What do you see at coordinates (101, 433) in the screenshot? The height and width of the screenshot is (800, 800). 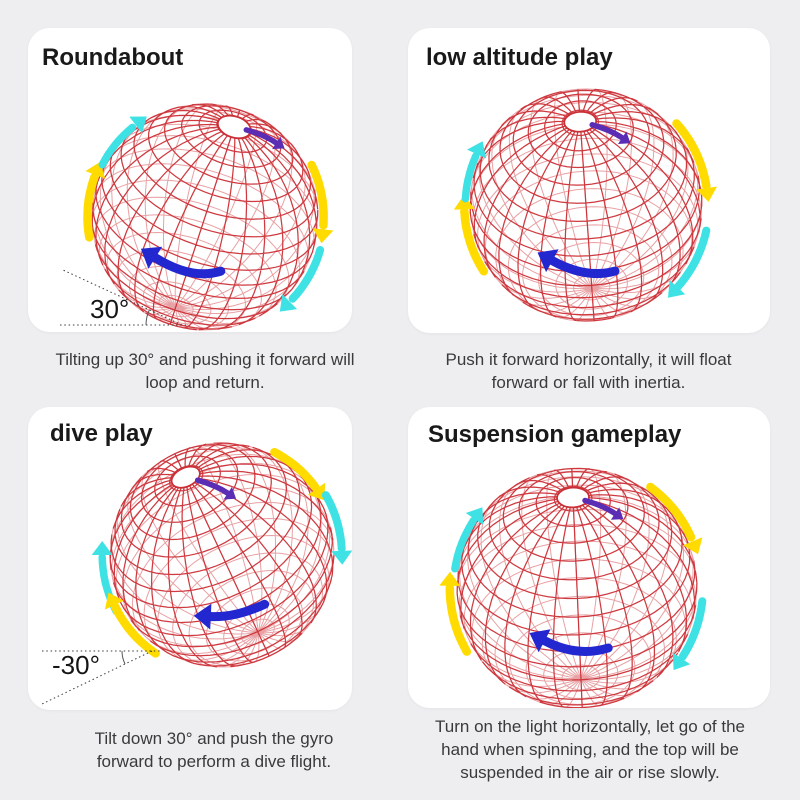 I see `section-title: dive play` at bounding box center [101, 433].